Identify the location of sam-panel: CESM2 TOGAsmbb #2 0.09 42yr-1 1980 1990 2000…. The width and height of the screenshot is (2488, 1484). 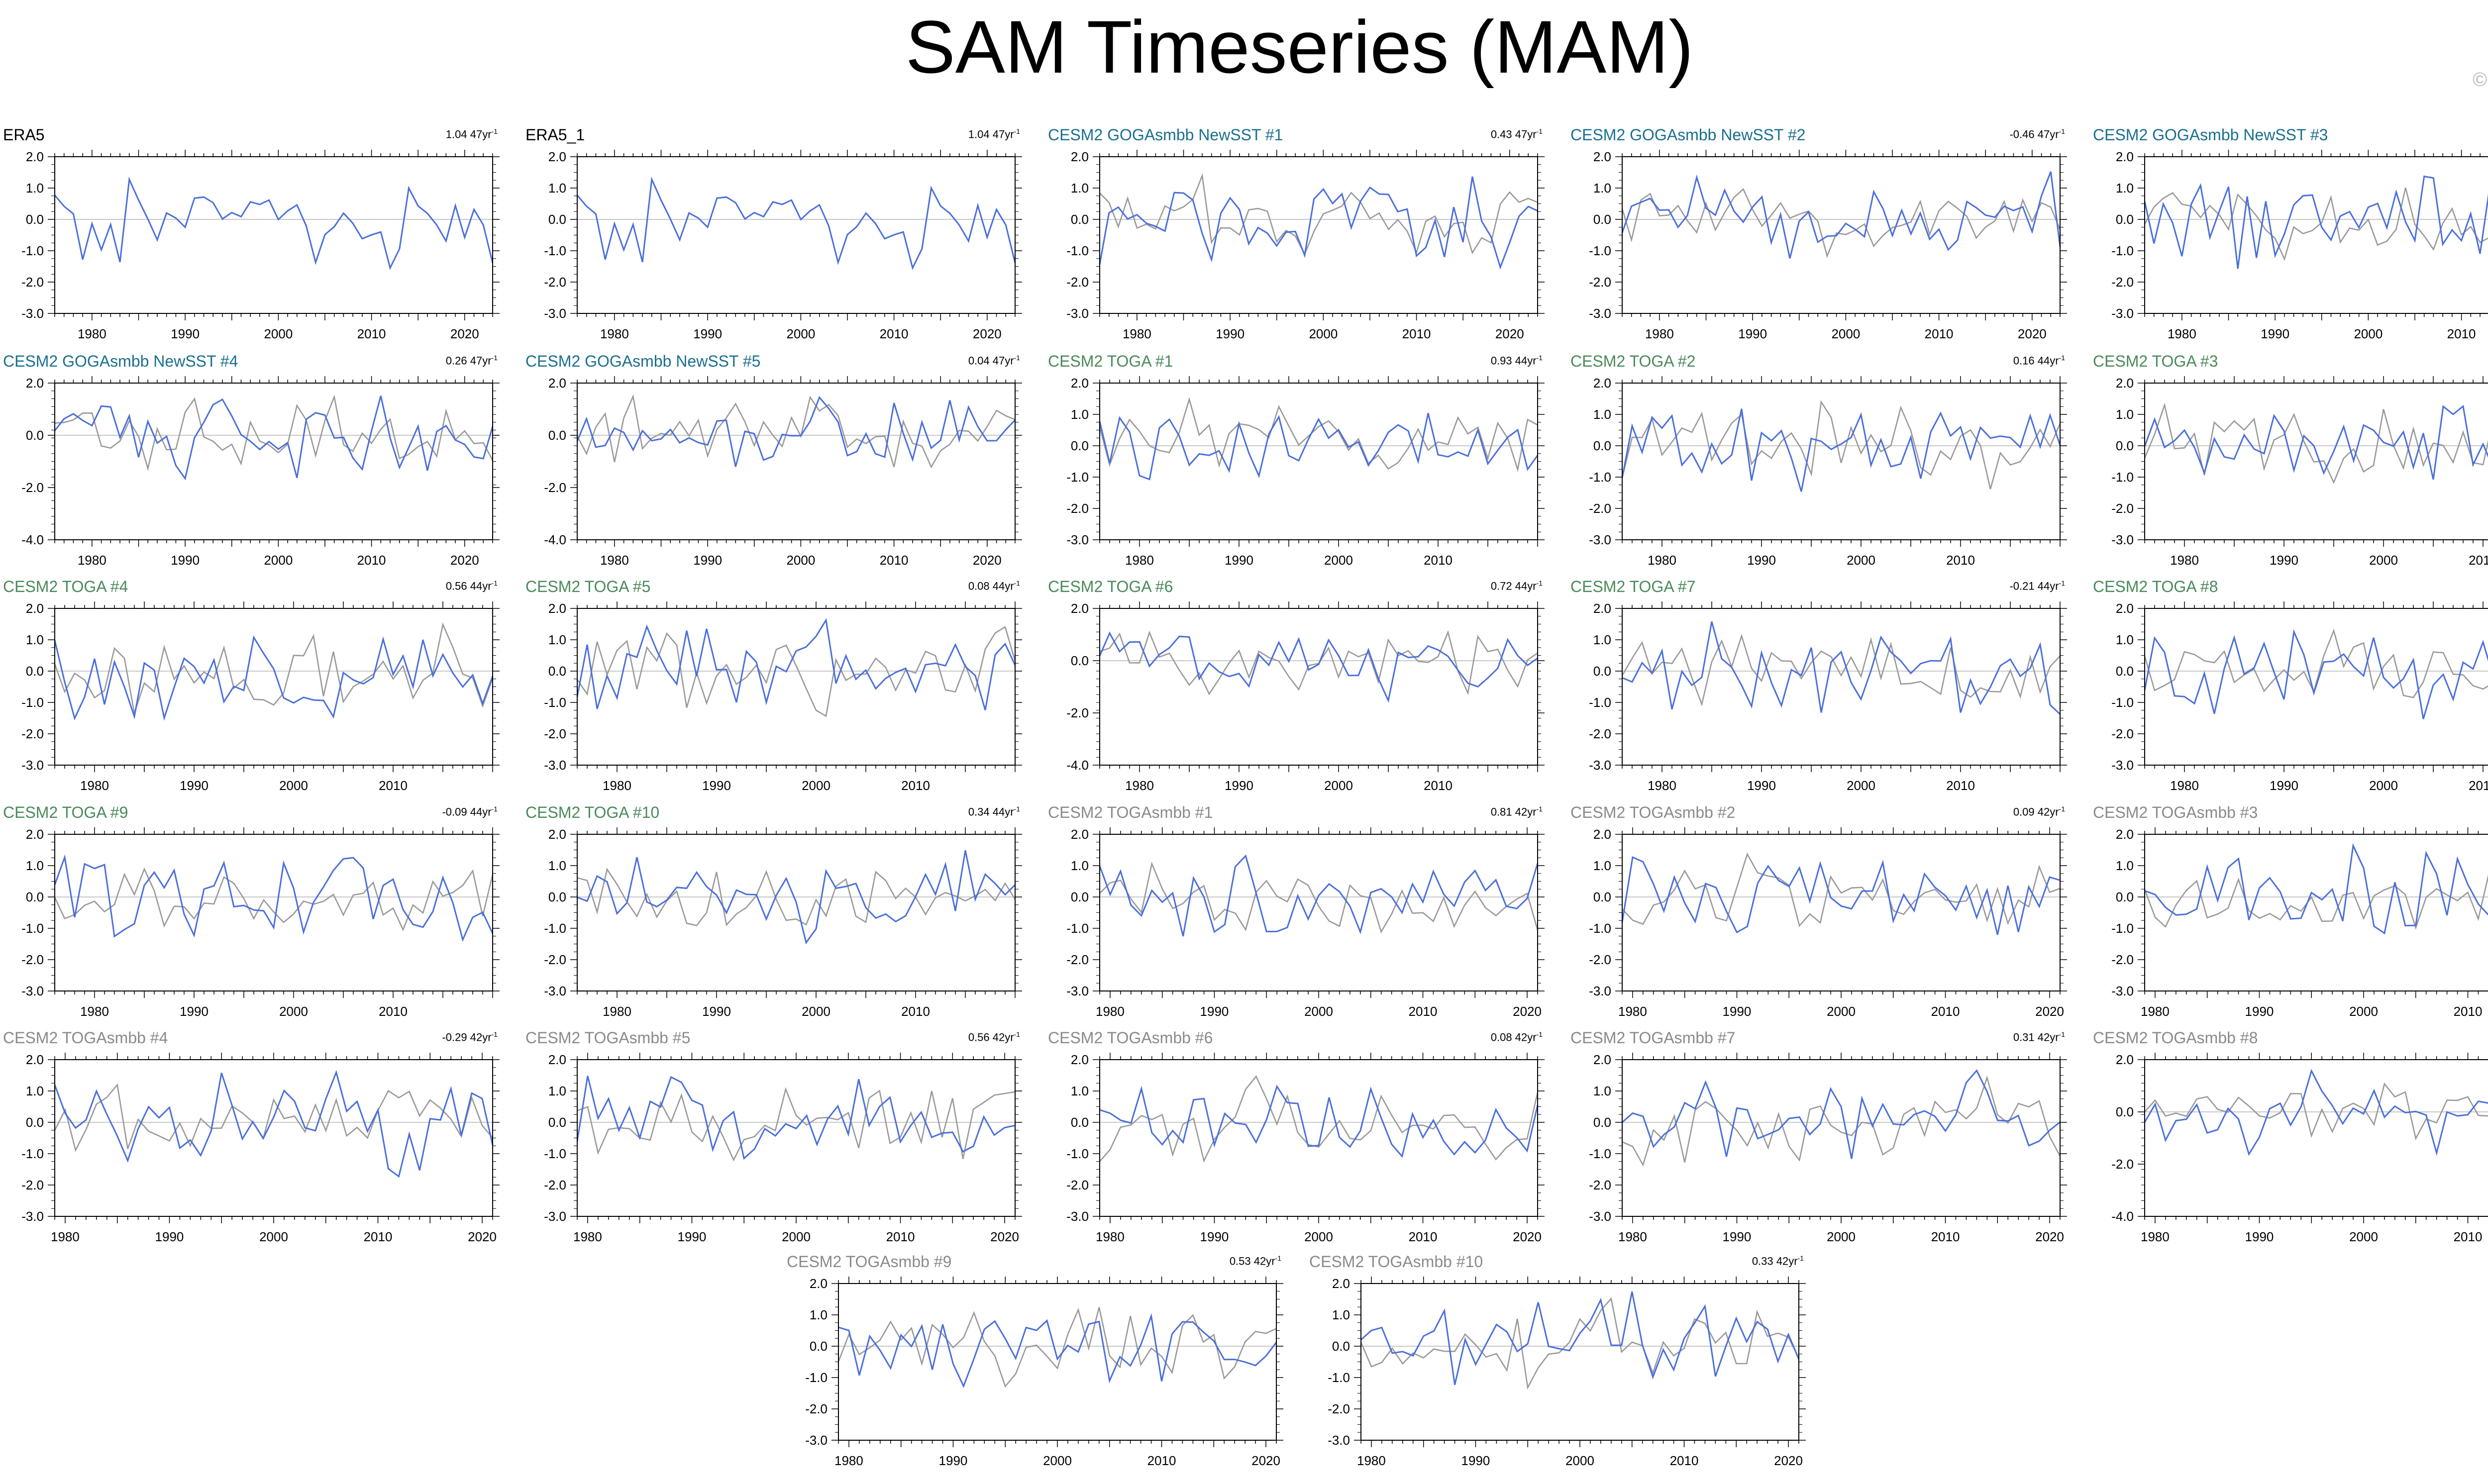
(1817, 914).